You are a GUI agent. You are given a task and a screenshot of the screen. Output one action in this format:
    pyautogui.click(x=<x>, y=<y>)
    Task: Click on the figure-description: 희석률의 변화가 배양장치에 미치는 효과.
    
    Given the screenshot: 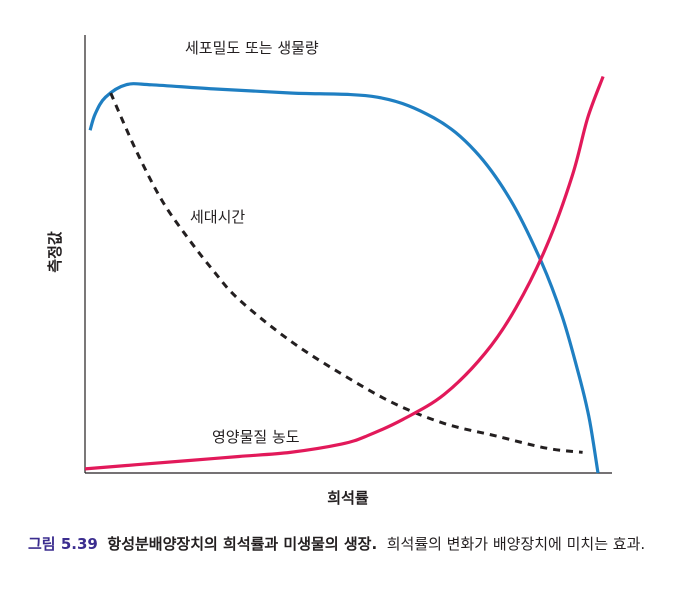 What is the action you would take?
    pyautogui.click(x=516, y=544)
    